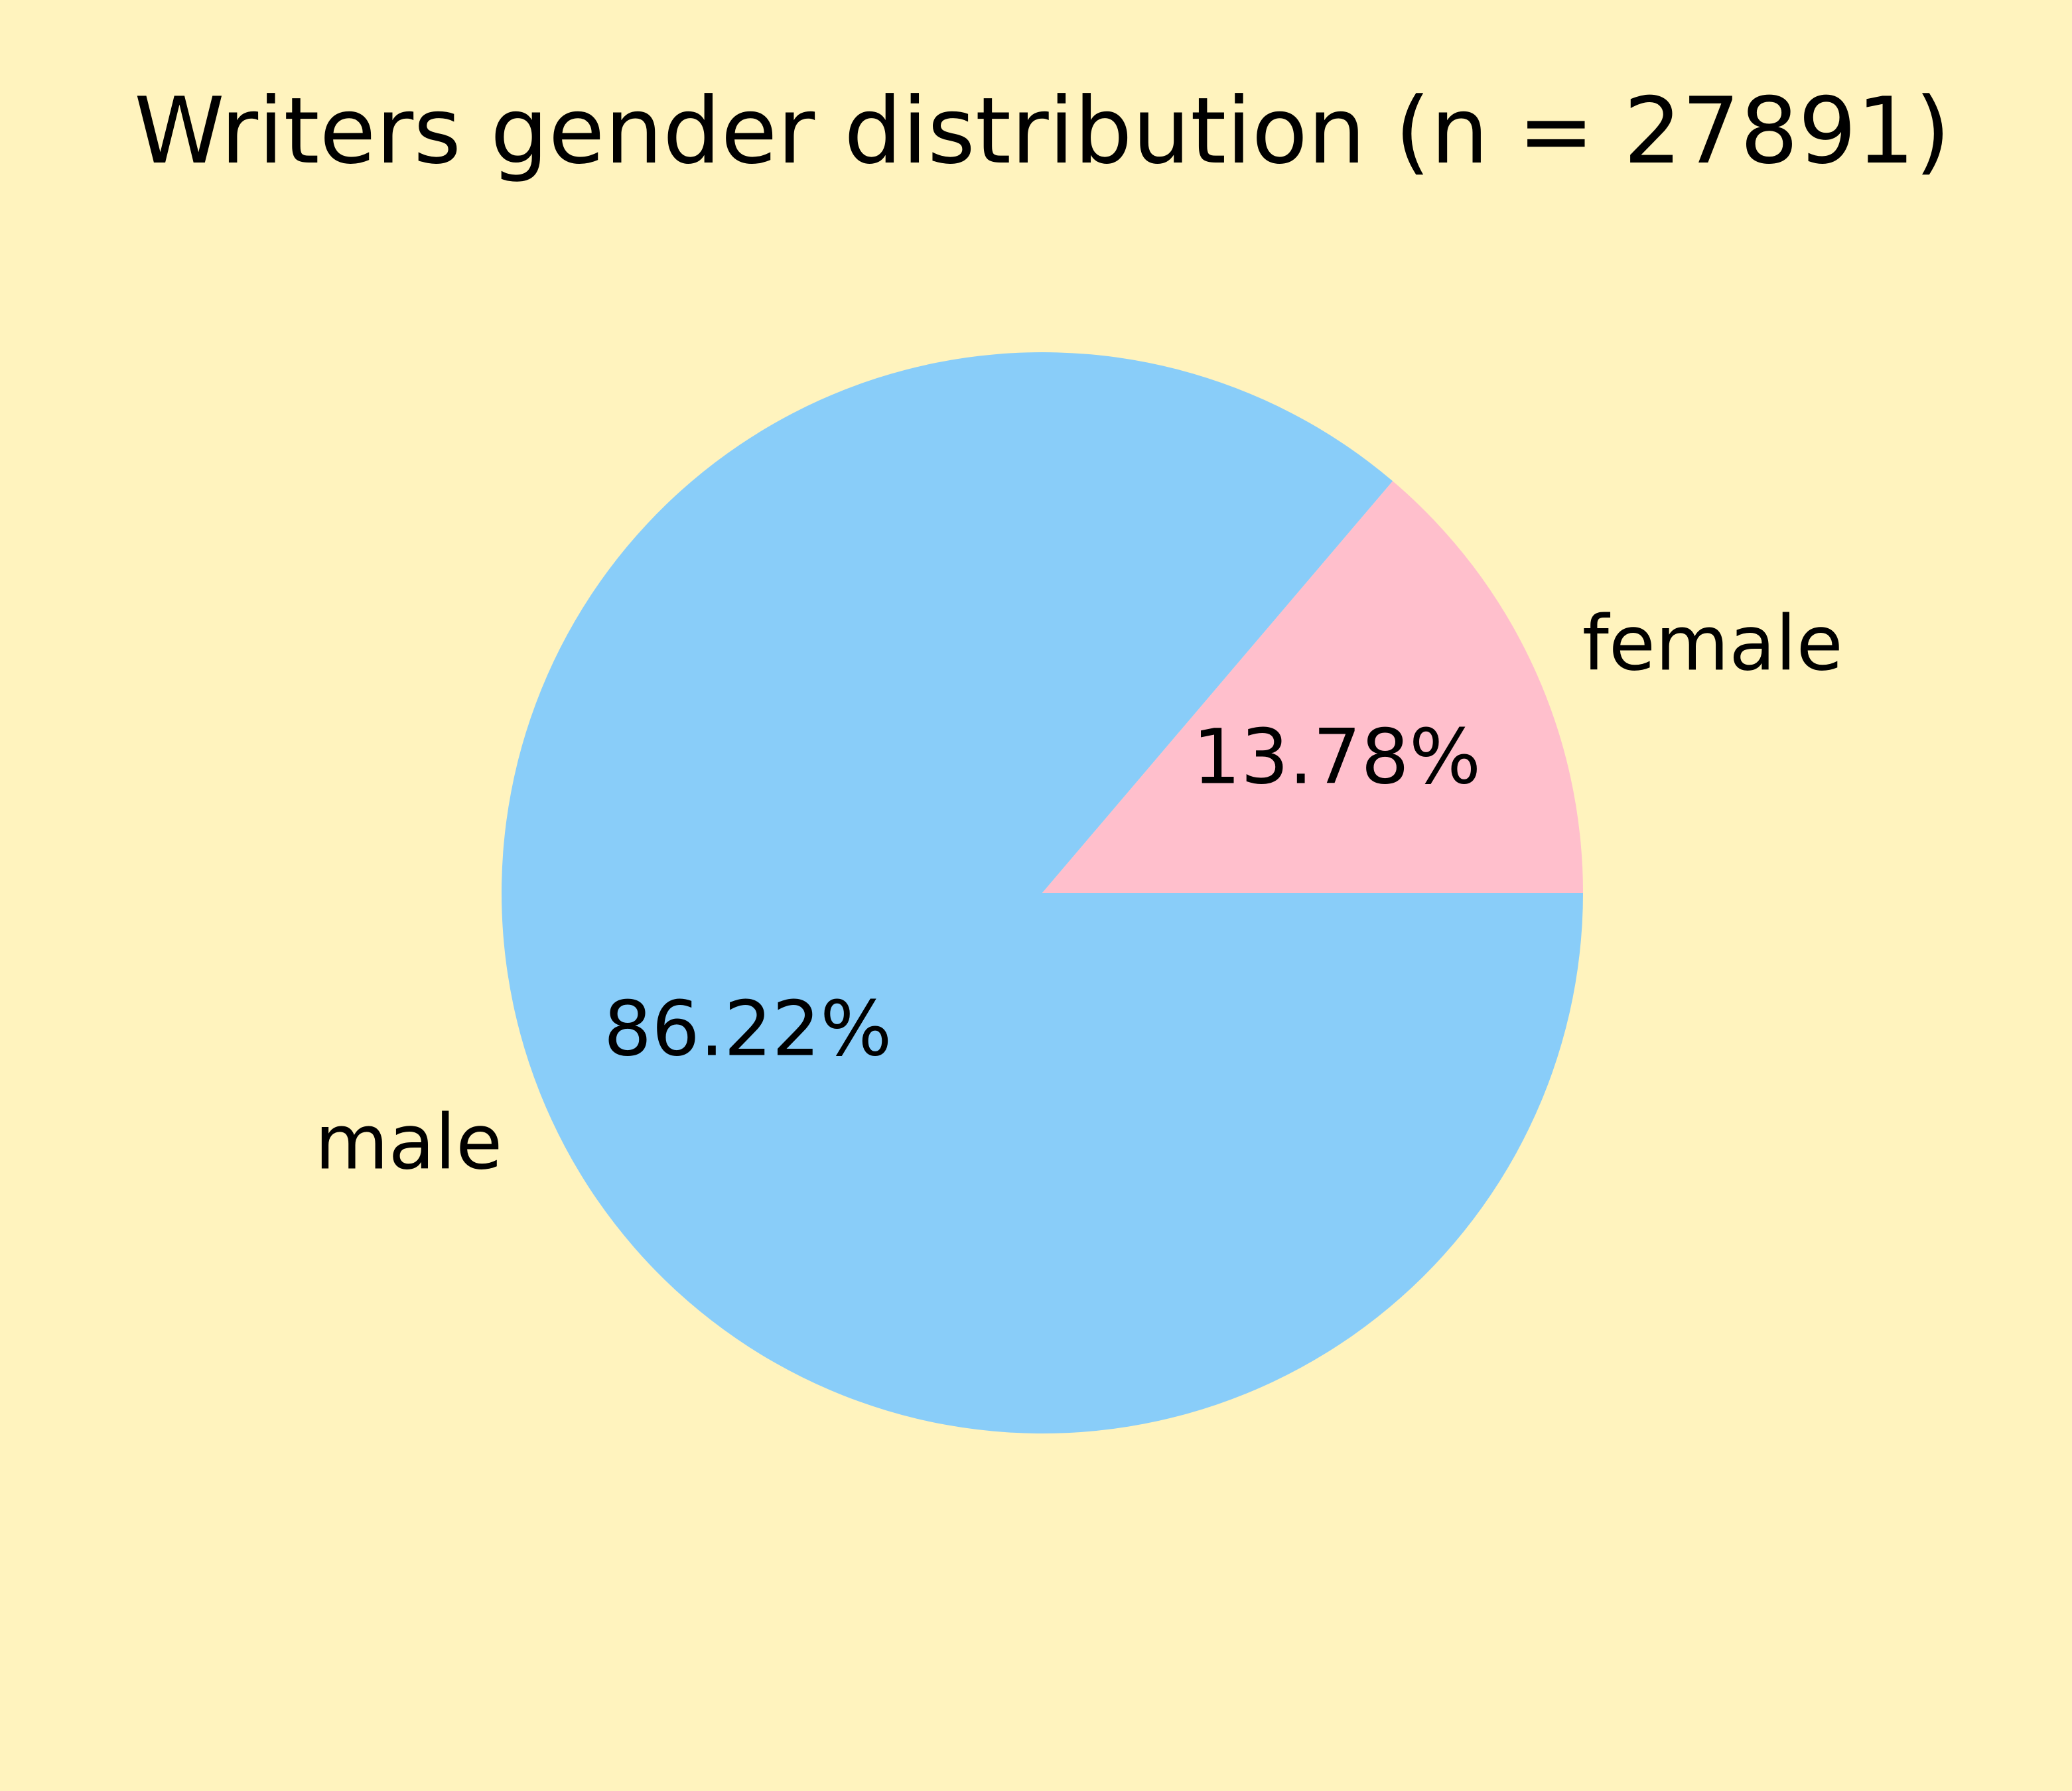  What do you see at coordinates (748, 1029) in the screenshot?
I see `slice-percent-male: 86.22%` at bounding box center [748, 1029].